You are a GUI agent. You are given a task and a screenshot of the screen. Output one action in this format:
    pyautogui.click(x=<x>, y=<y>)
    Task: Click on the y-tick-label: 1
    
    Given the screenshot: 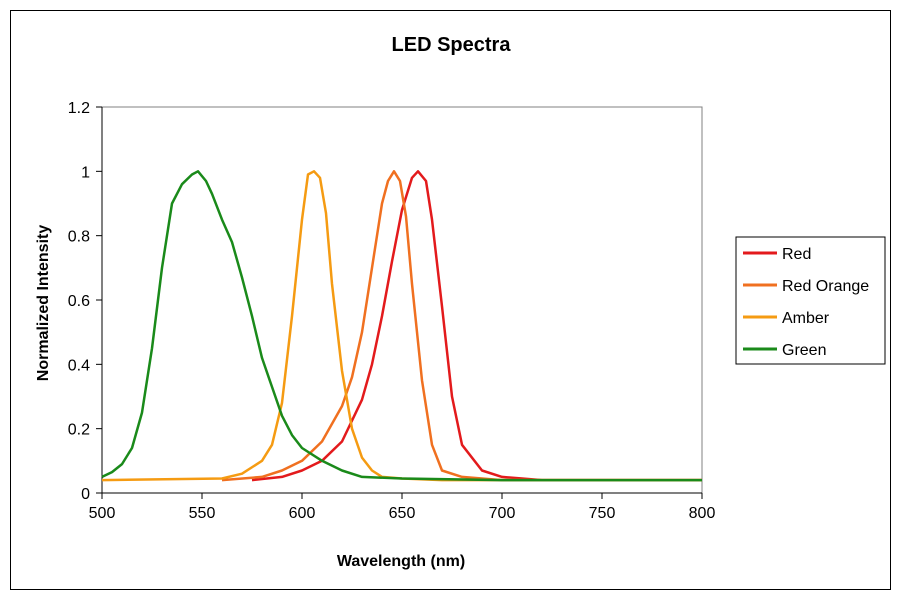 What is the action you would take?
    pyautogui.click(x=85, y=172)
    